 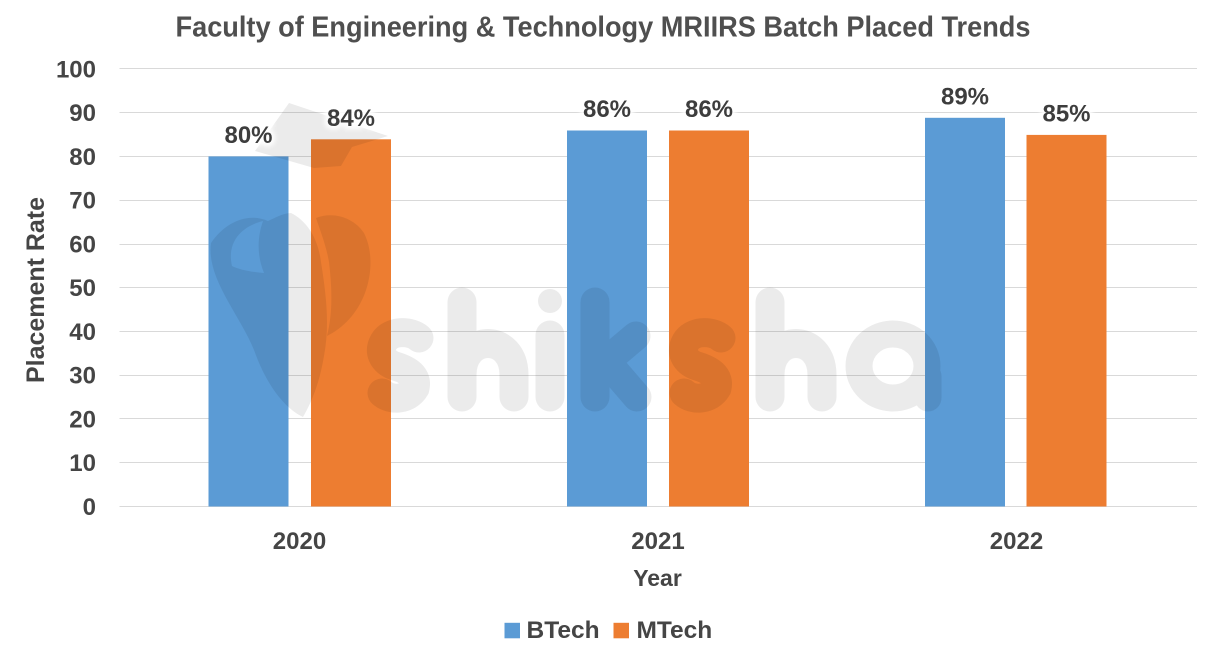 What do you see at coordinates (76, 69) in the screenshot?
I see `svg-text: 100` at bounding box center [76, 69].